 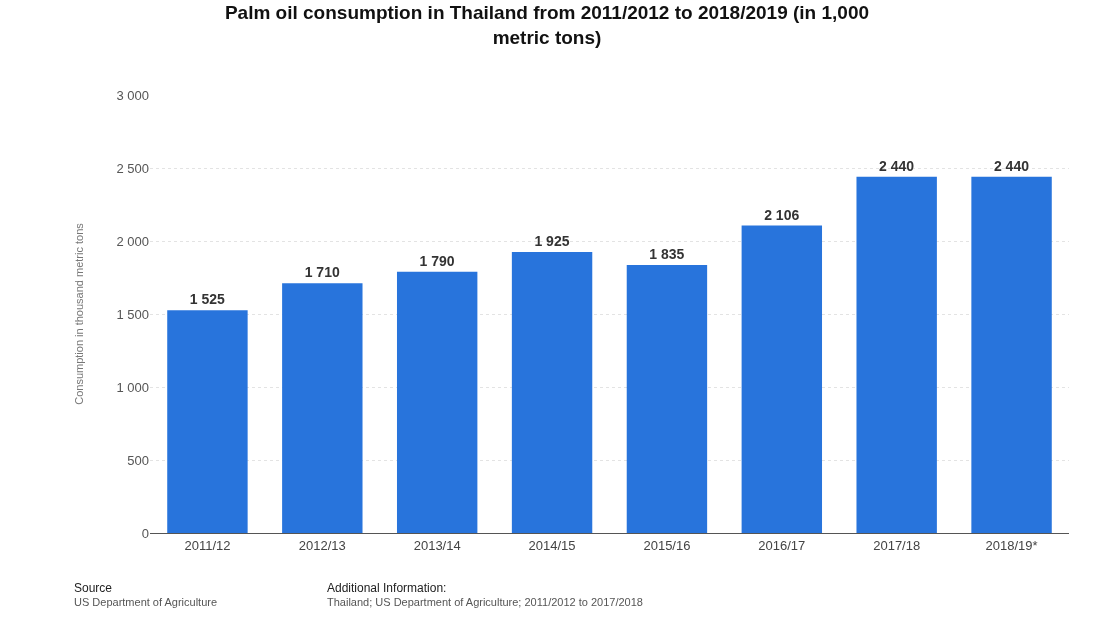 I want to click on x-tick-label: 2017/18, so click(x=897, y=545).